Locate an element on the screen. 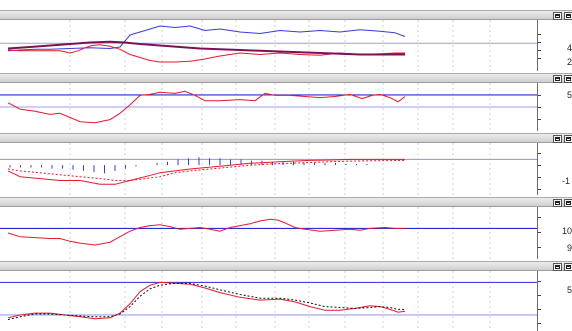 The height and width of the screenshot is (331, 572). pane-3-plot is located at coordinates (268, 169).